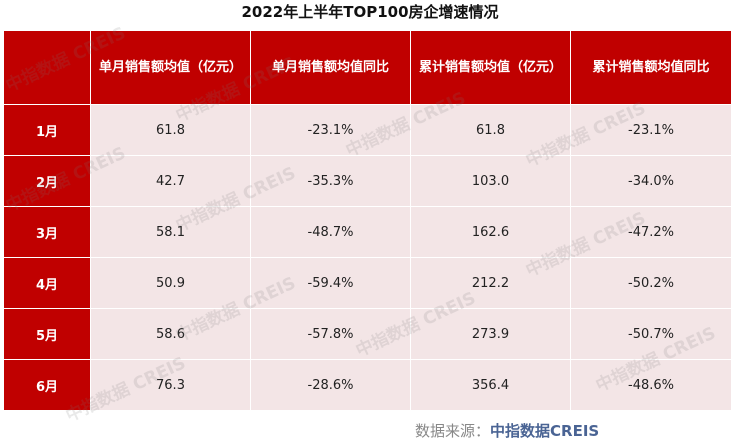 The width and height of the screenshot is (740, 447). Describe the element at coordinates (651, 67) in the screenshot. I see `column-header: 累计销售额均值同比` at that location.